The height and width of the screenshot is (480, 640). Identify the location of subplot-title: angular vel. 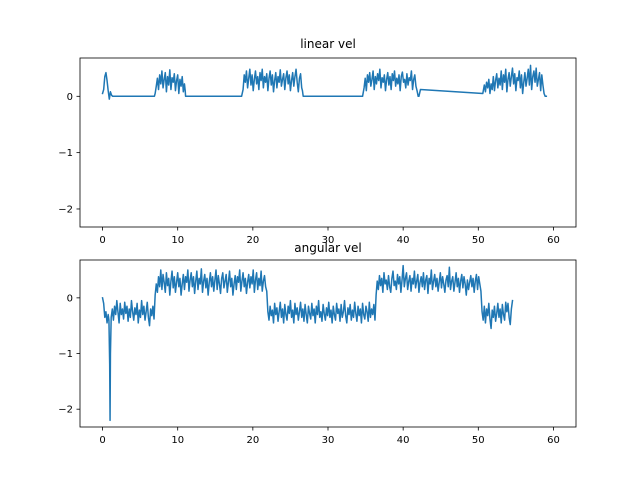
(327, 248).